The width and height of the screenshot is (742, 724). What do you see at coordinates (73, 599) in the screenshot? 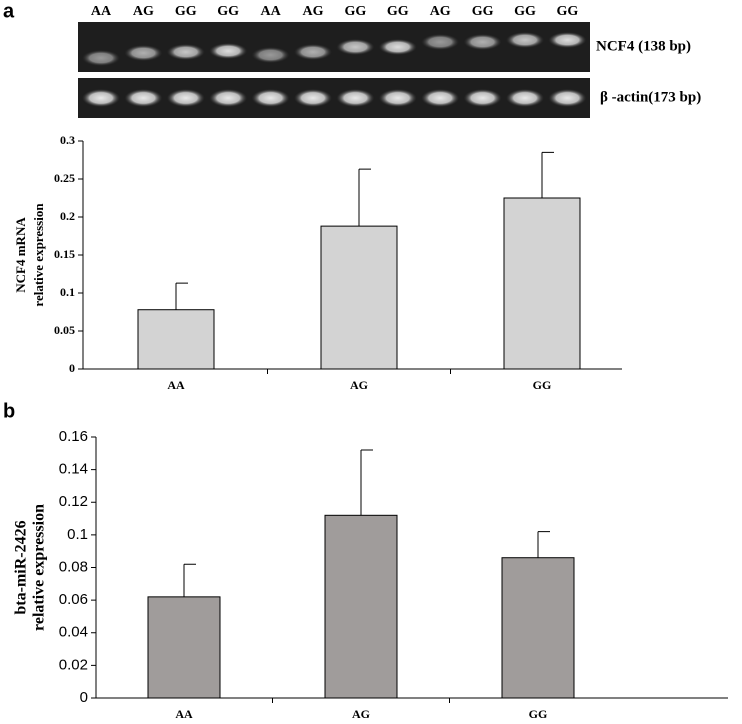
I see `y-tick-label: 0.06` at bounding box center [73, 599].